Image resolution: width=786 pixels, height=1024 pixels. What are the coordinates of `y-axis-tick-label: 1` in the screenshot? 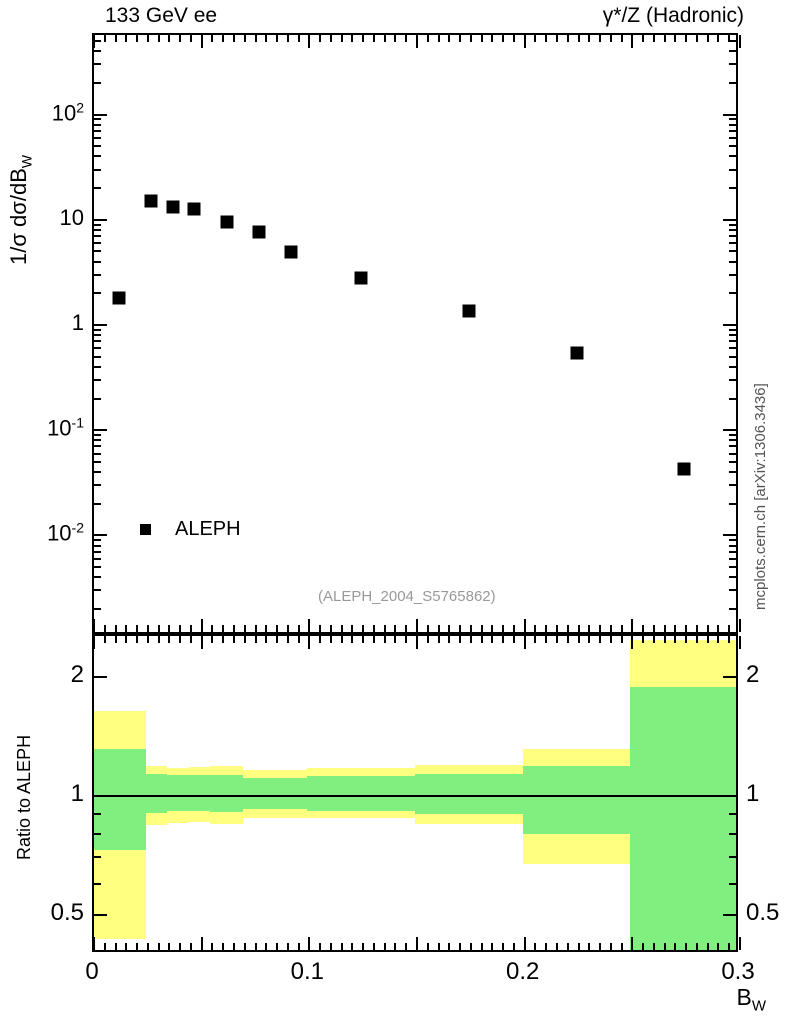 It's located at (77, 322).